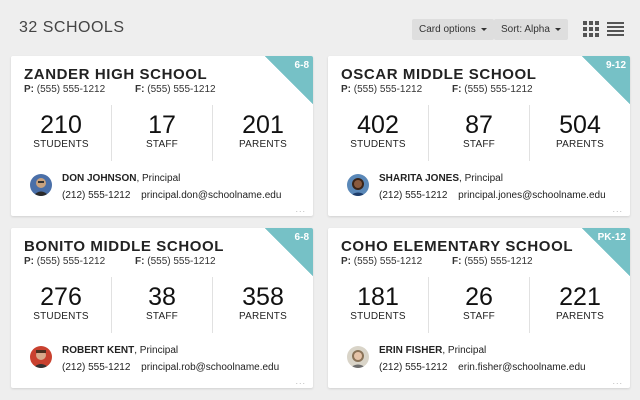  I want to click on stat-parents: 201 PARENTS, so click(262, 133).